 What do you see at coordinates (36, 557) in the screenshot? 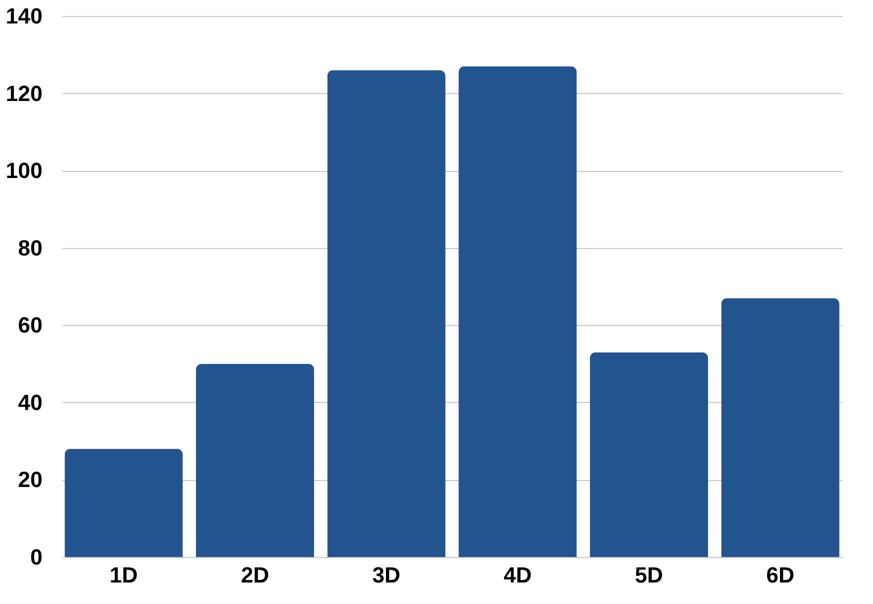
I see `y-tick-label: 0` at bounding box center [36, 557].